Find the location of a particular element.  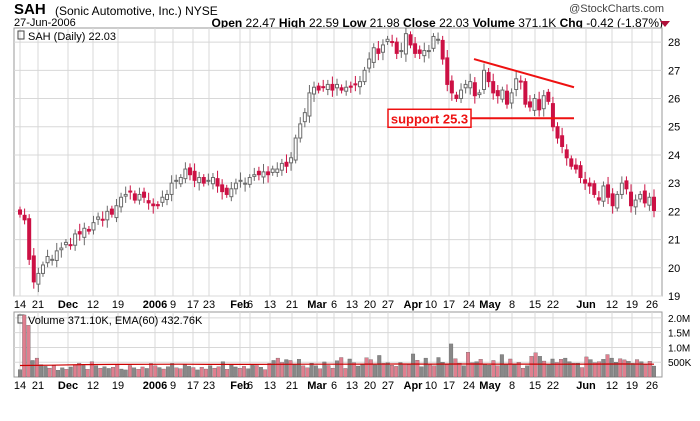

support-label-box is located at coordinates (429, 118).